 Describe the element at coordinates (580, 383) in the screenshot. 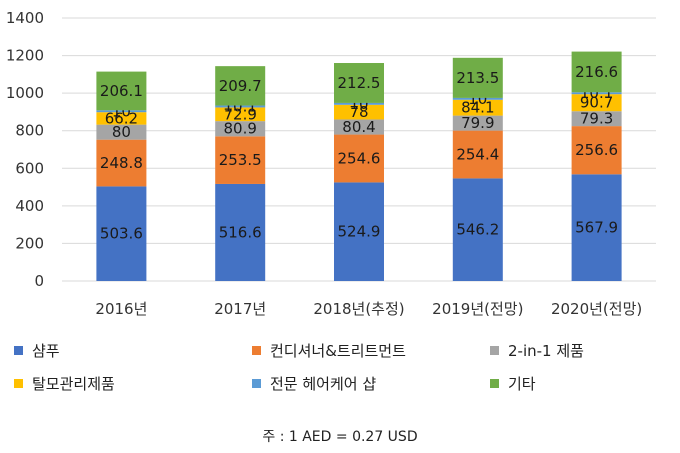

I see `legend-item-other: 기타` at that location.